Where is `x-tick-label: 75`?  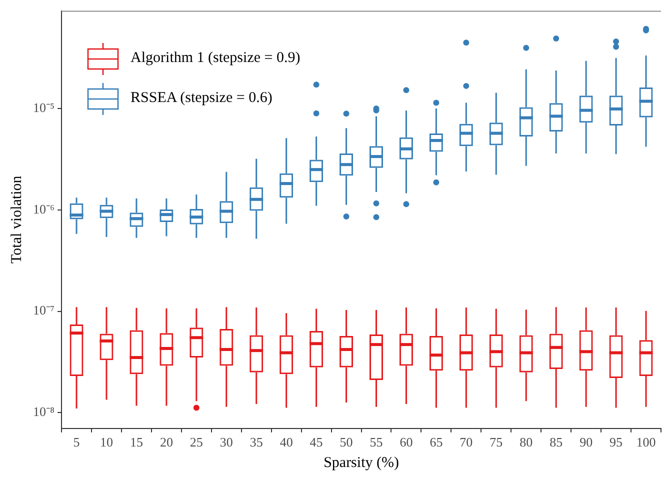
x-tick-label: 75 is located at coordinates (496, 442).